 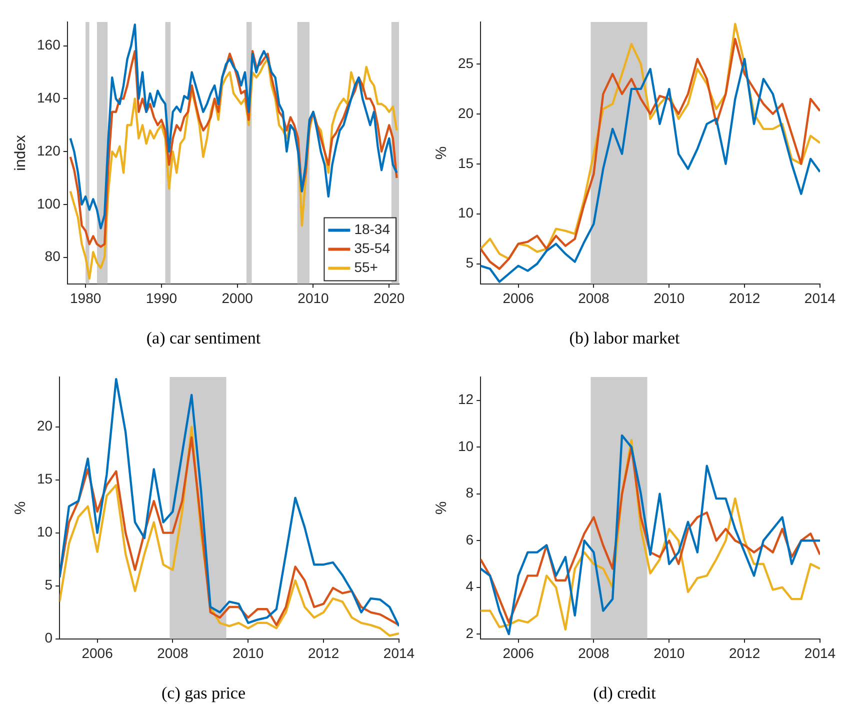 I want to click on y-tick-label: 8, so click(x=470, y=492).